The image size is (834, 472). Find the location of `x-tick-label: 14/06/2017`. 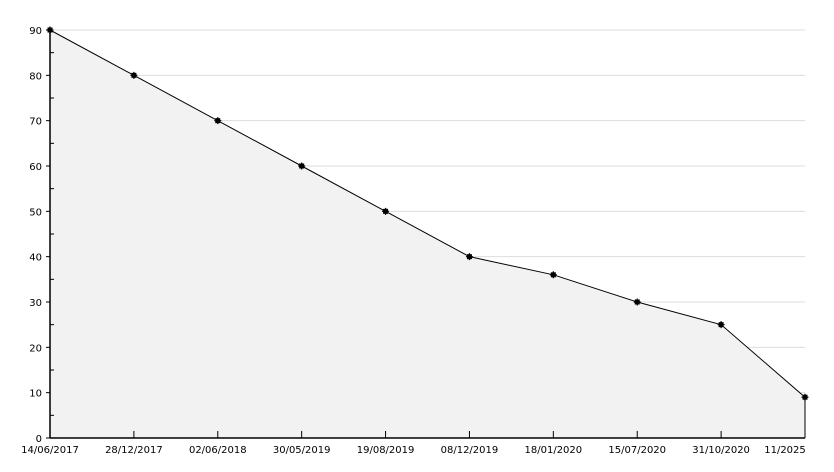

x-tick-label: 14/06/2017 is located at coordinates (50, 450).